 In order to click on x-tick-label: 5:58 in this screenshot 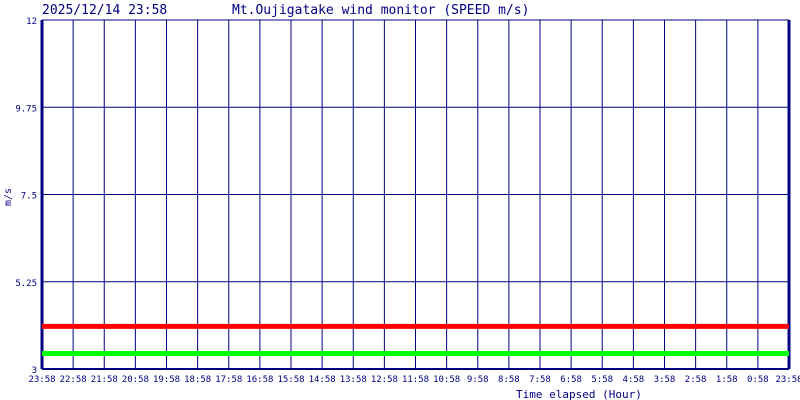, I will do `click(602, 380)`.